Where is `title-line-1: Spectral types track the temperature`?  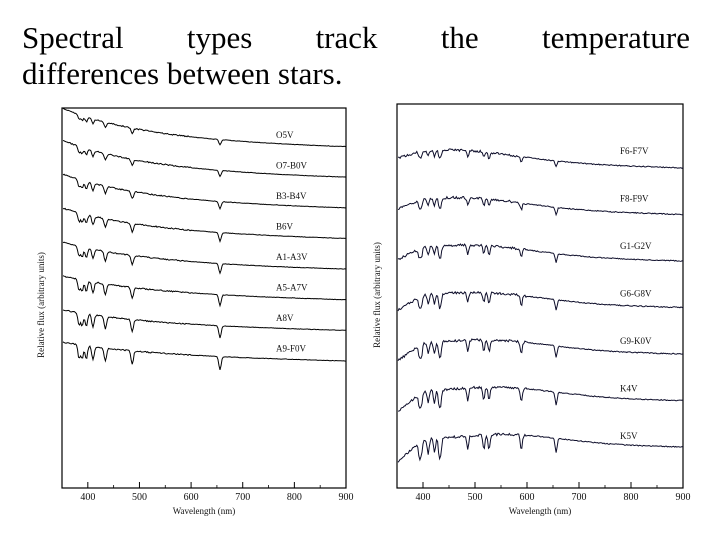 title-line-1: Spectral types track the temperature is located at coordinates (356, 37).